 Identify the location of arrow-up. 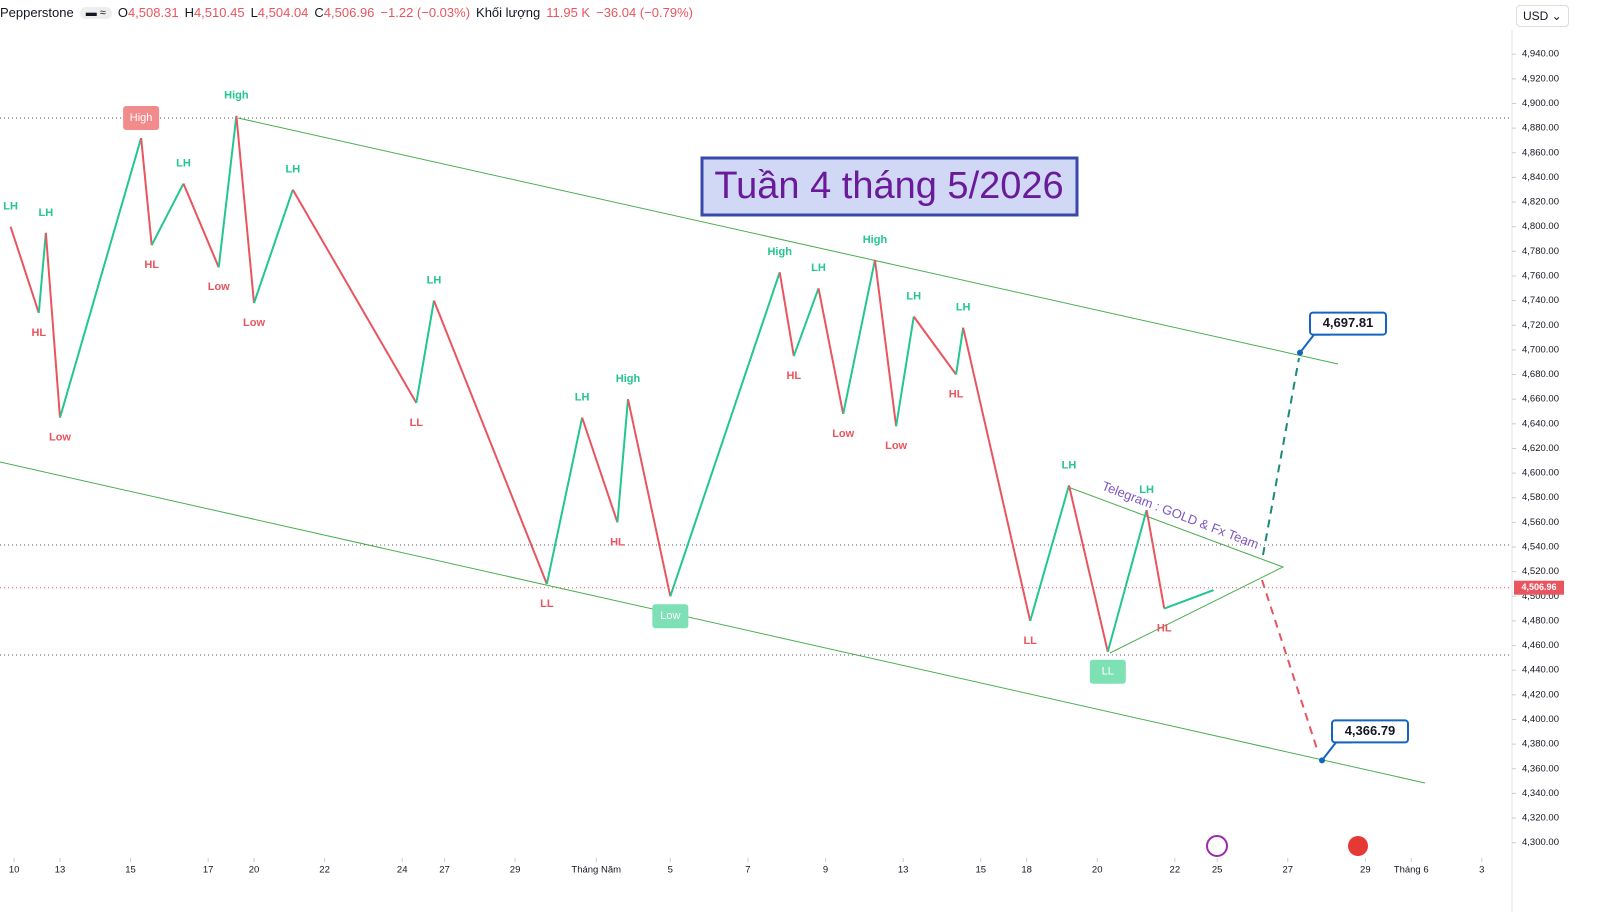
(1281, 456).